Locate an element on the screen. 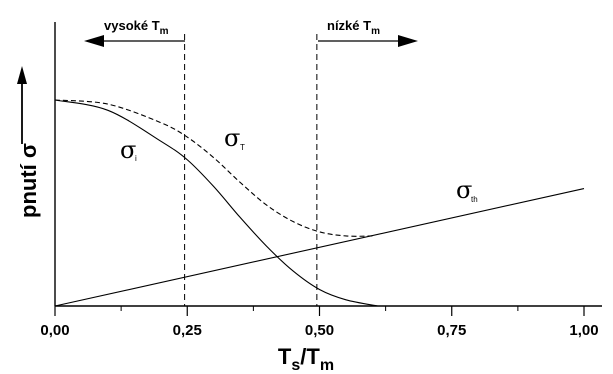  annotation-high-sub: m is located at coordinates (164, 31).